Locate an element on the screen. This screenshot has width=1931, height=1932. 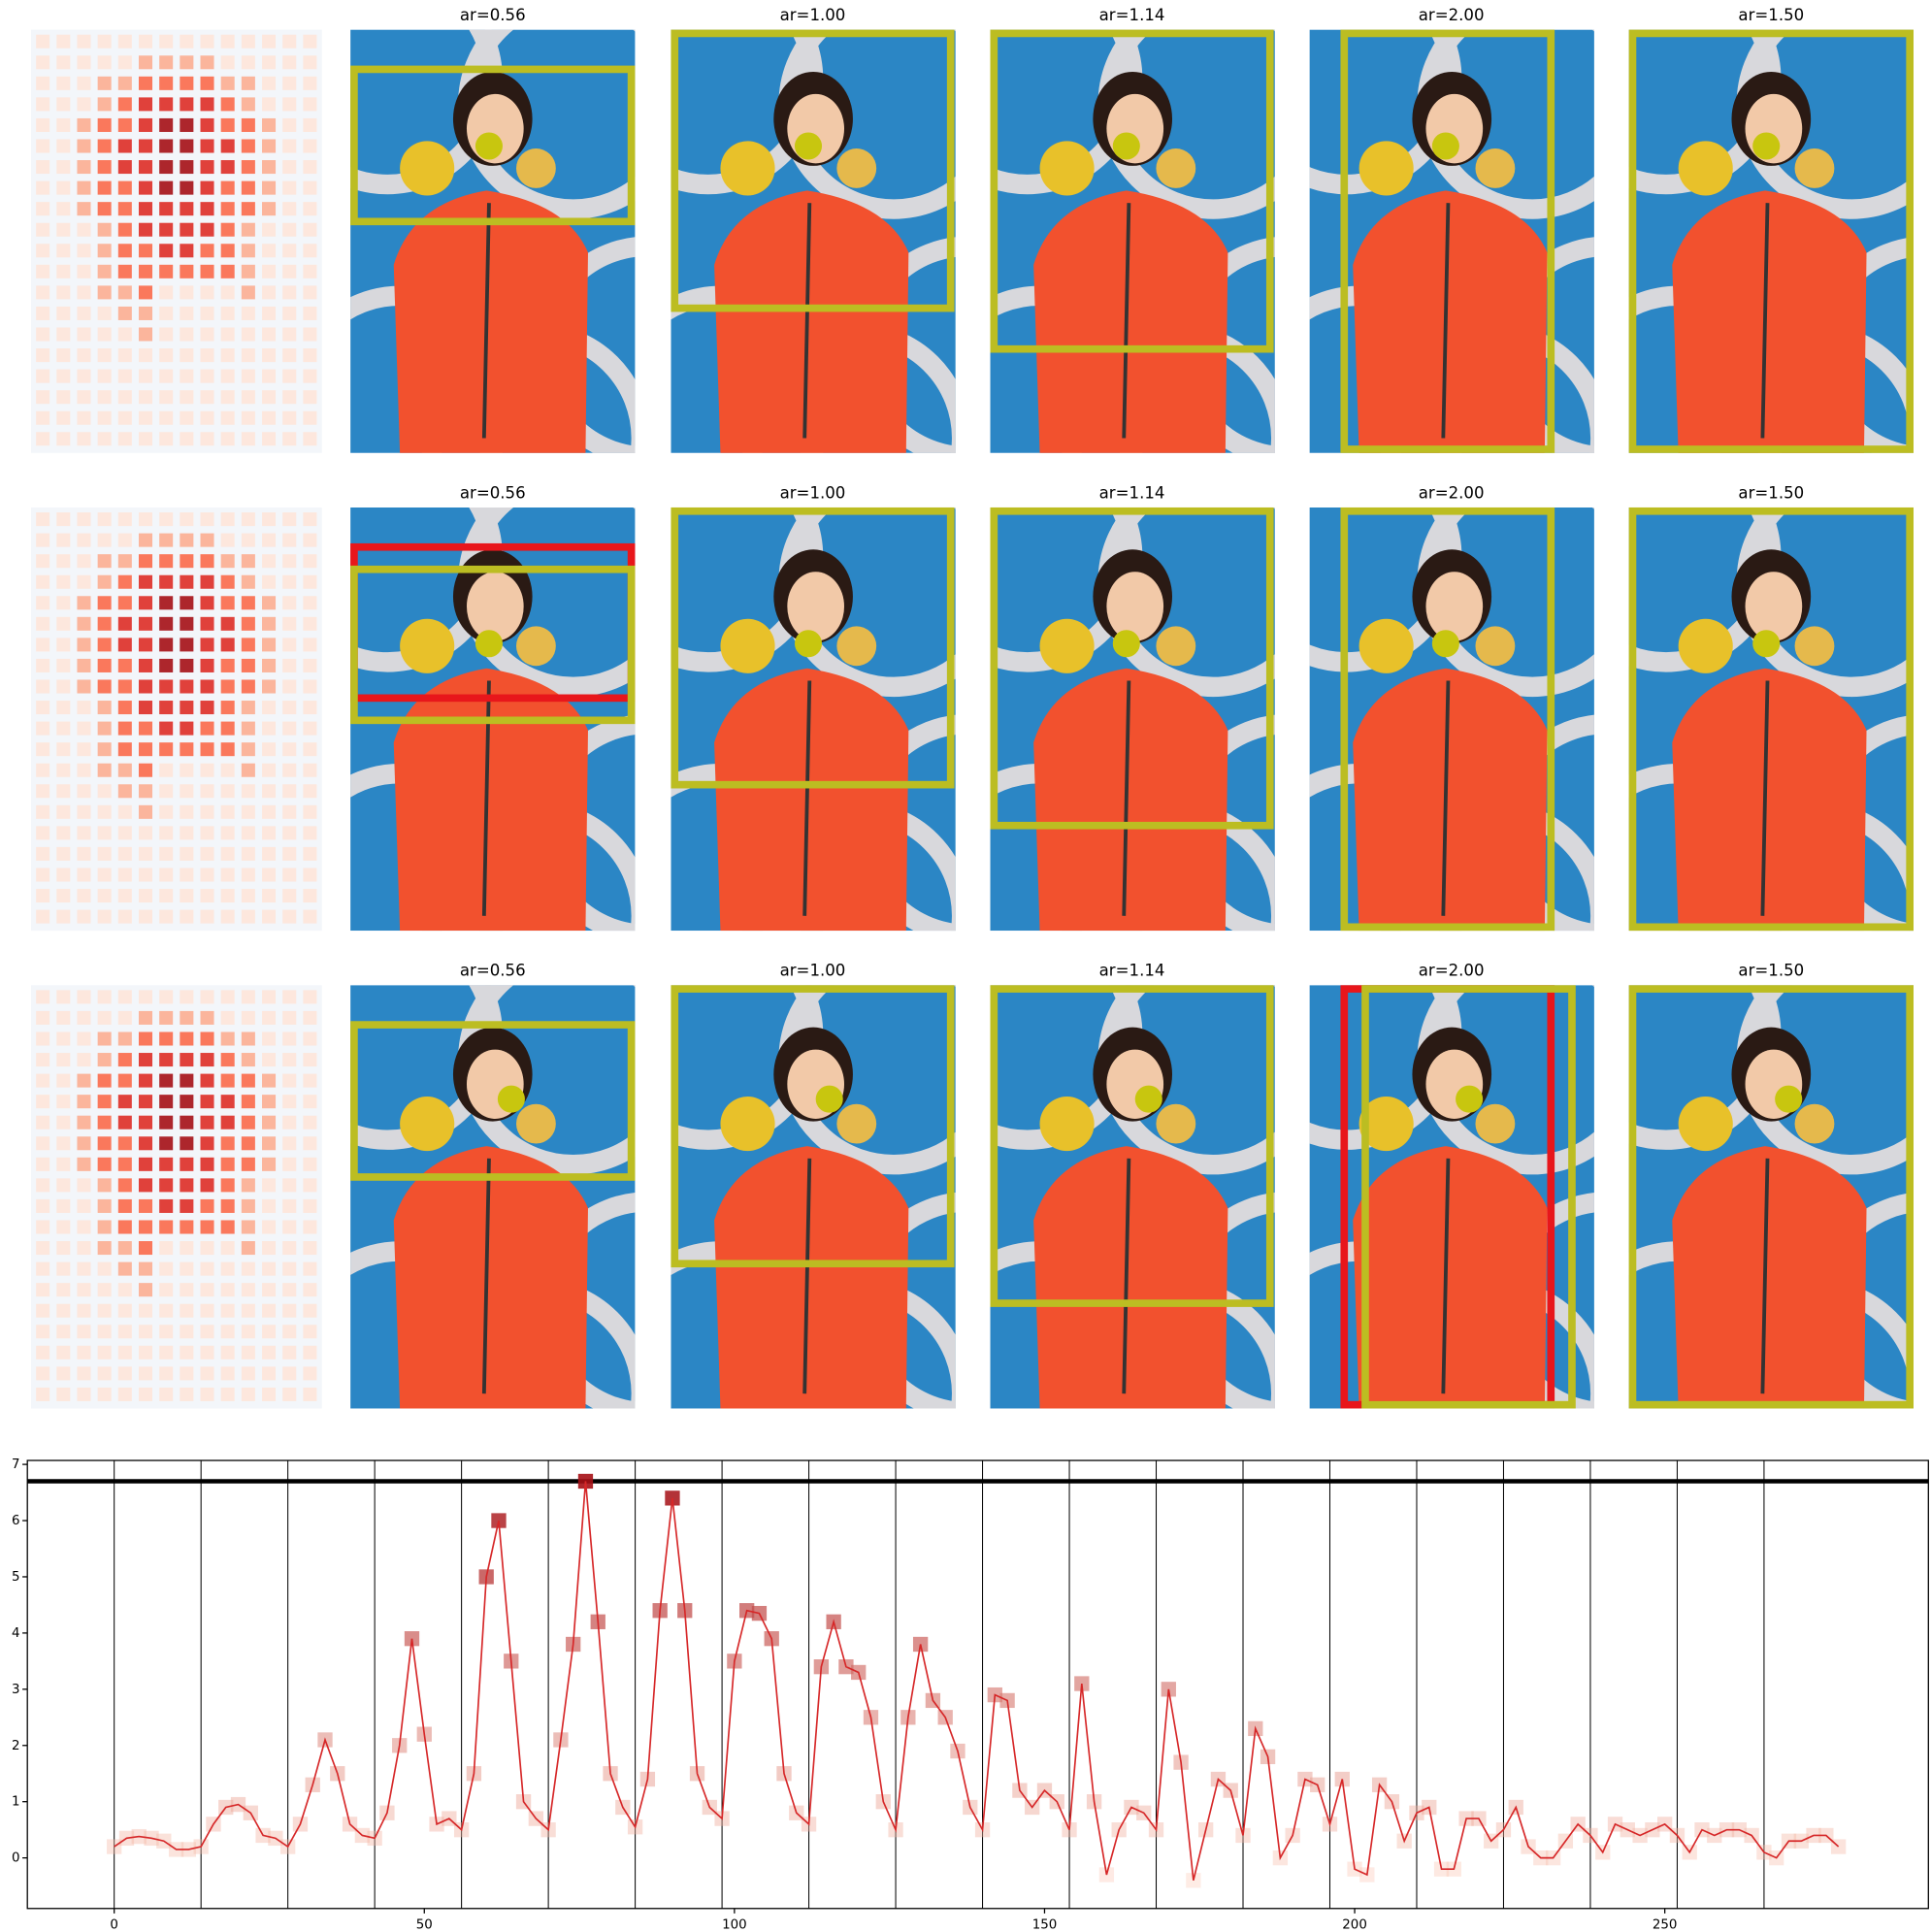
photo is located at coordinates (1133, 241).